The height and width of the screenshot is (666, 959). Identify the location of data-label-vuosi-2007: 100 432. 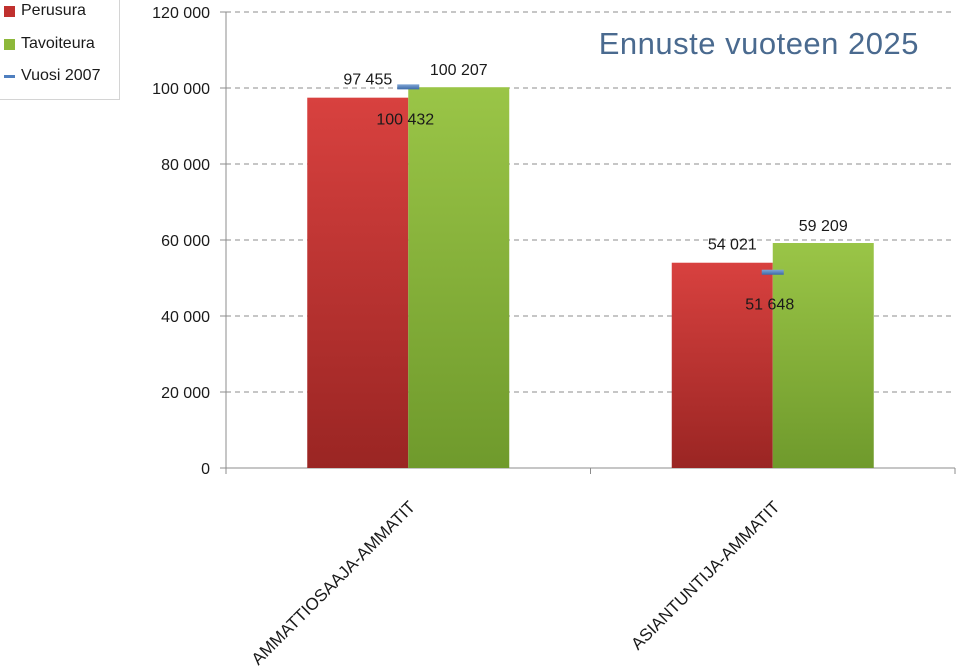
(405, 119).